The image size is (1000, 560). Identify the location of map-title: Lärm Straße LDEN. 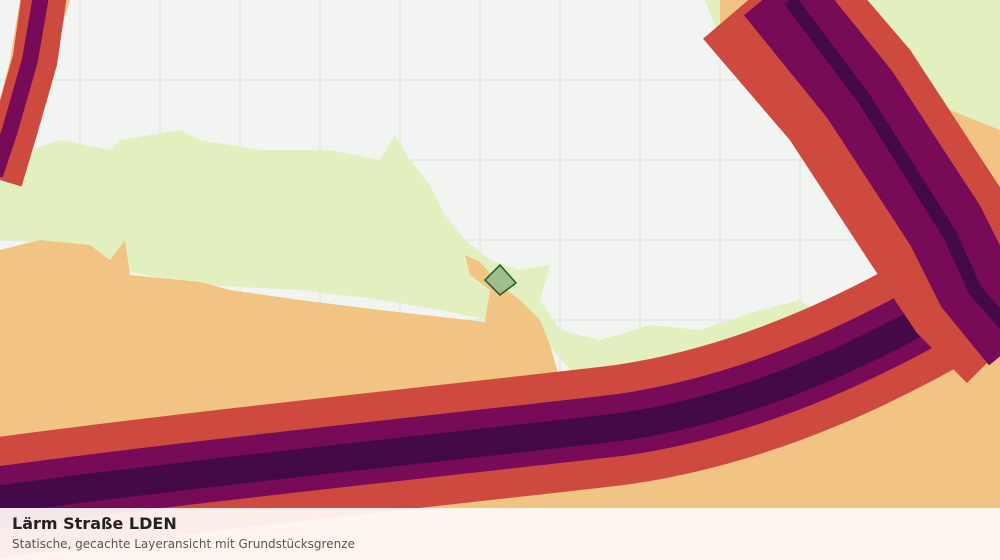
(94, 523).